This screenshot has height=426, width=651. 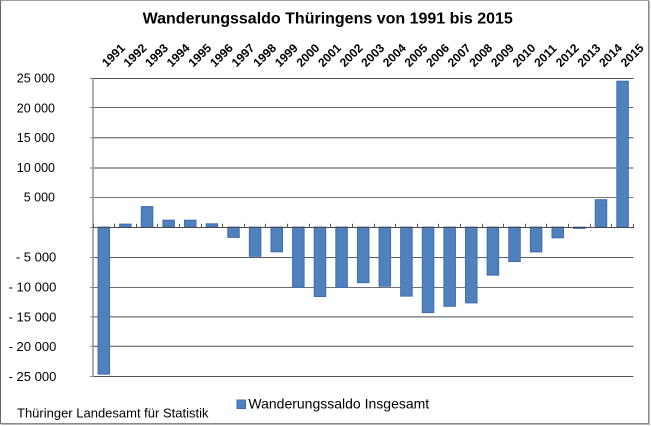 What do you see at coordinates (567, 55) in the screenshot?
I see `svg-text: 2012` at bounding box center [567, 55].